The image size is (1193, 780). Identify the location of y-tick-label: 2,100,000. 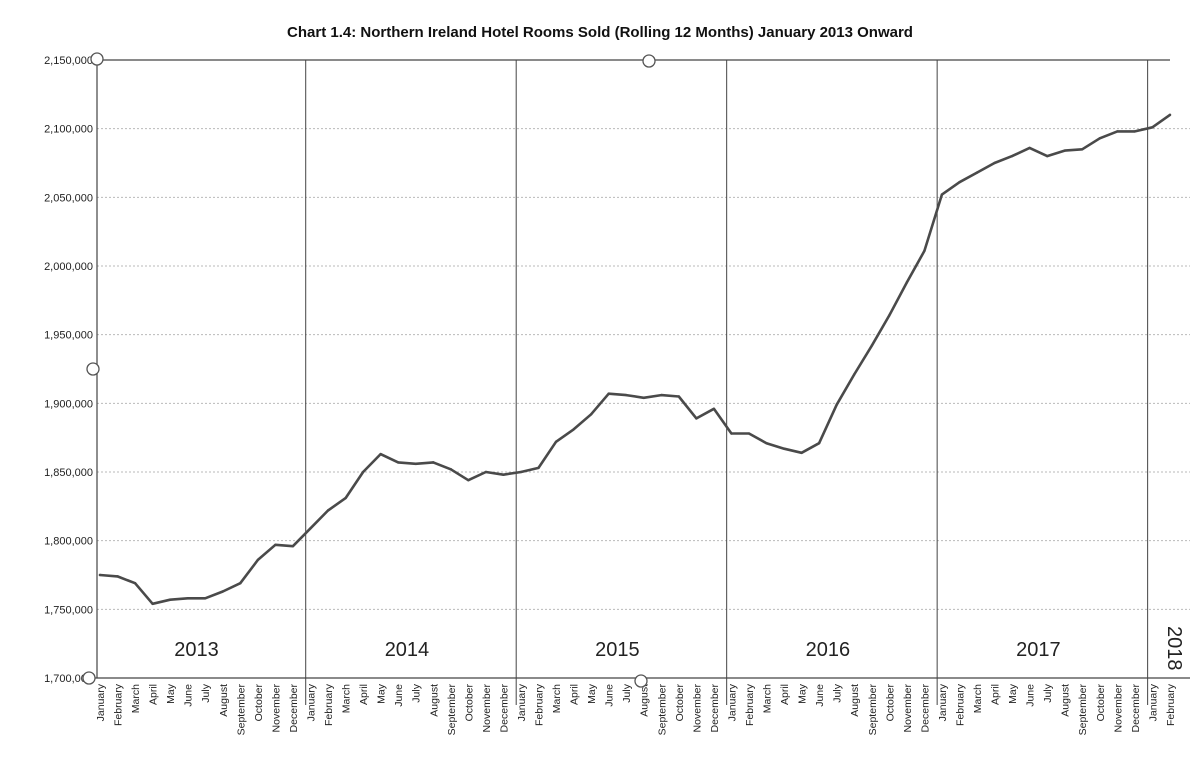
(68, 130).